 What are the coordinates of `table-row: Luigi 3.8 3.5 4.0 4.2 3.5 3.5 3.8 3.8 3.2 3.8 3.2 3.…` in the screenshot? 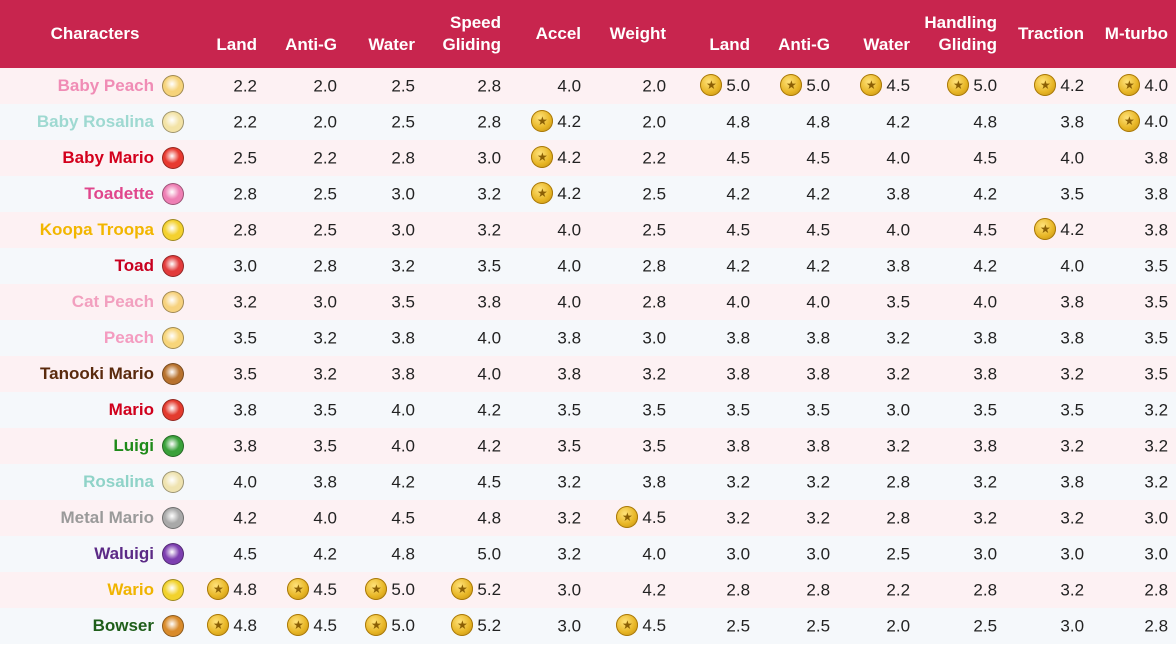 It's located at (588, 446).